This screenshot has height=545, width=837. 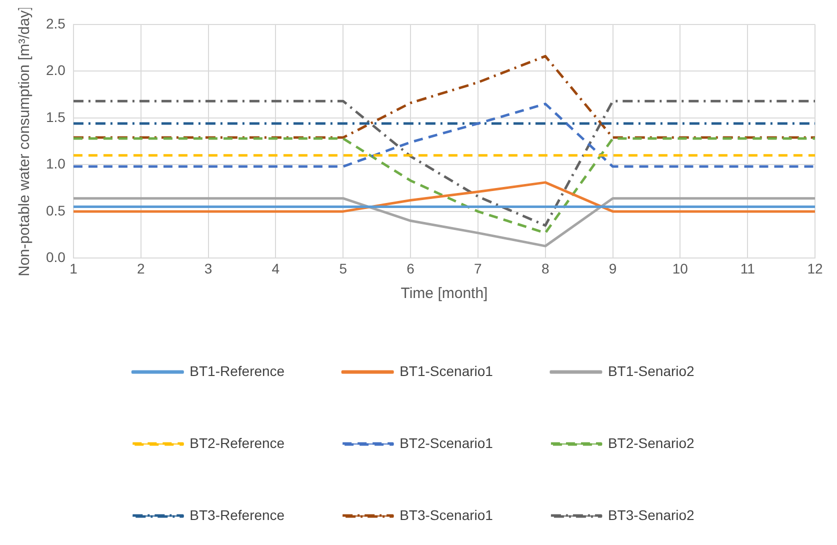 What do you see at coordinates (56, 164) in the screenshot?
I see `y-tick-label: 1.0` at bounding box center [56, 164].